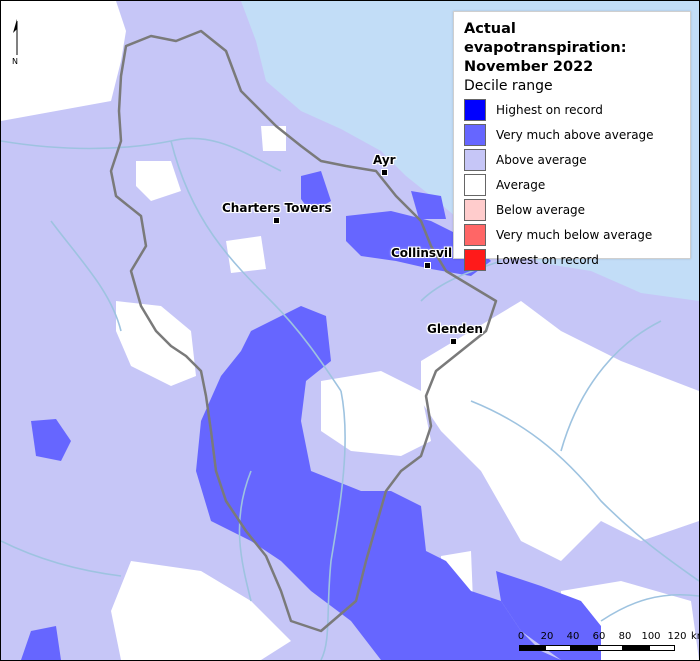  I want to click on legend-title-line1: Actual evapotranspiration:, so click(545, 38).